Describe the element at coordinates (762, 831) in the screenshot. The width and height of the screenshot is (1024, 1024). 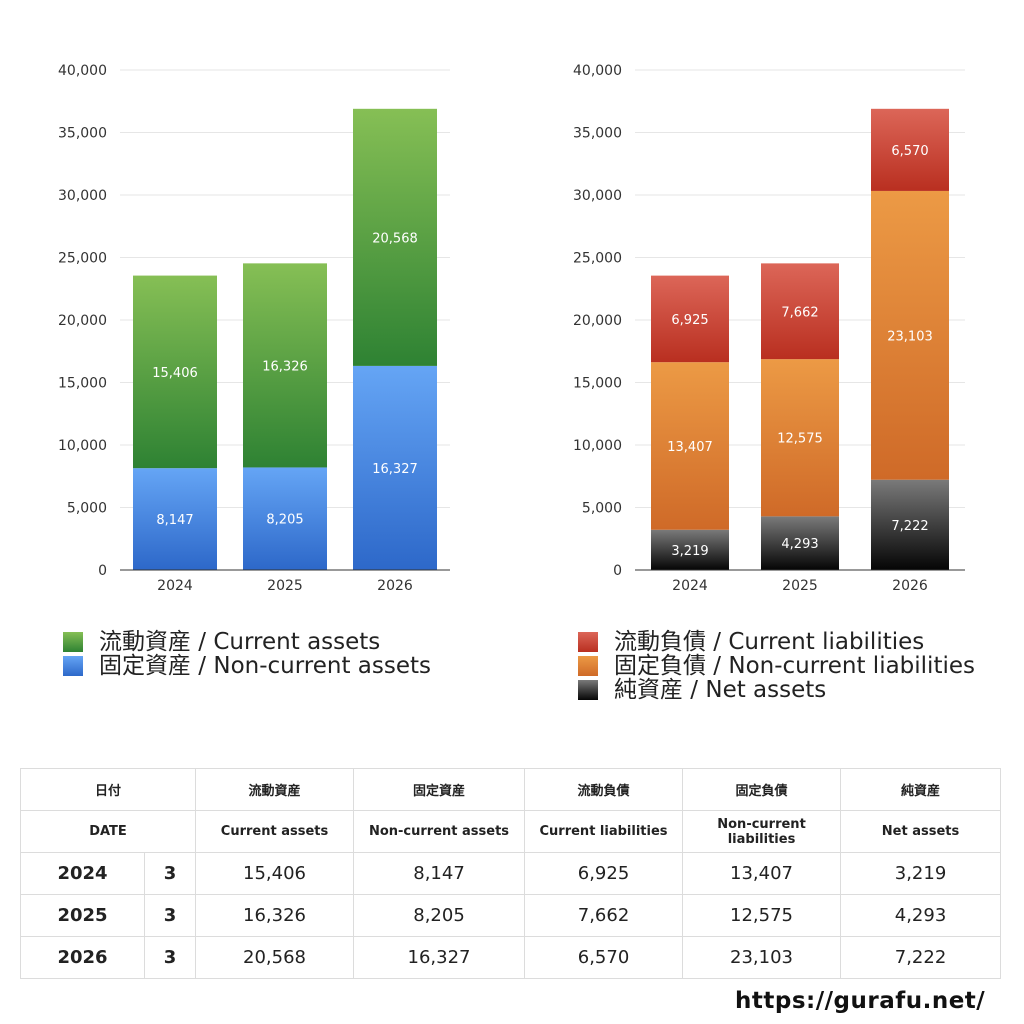
I see `table-header-cell: Non-current liabilities` at that location.